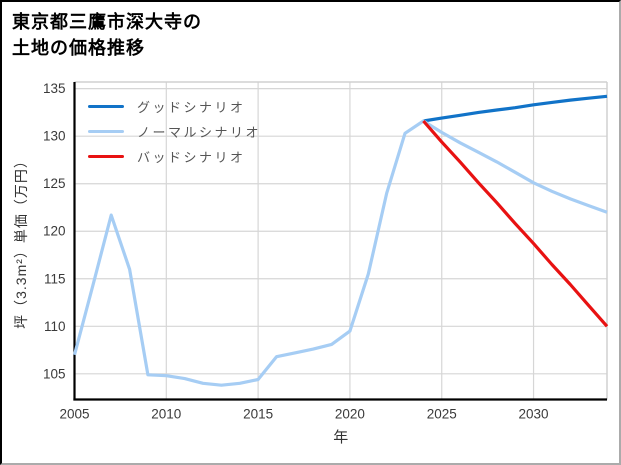 Image resolution: width=621 pixels, height=465 pixels. What do you see at coordinates (199, 132) in the screenshot?
I see `legend-label-normal: ノーマルシナリオ` at bounding box center [199, 132].